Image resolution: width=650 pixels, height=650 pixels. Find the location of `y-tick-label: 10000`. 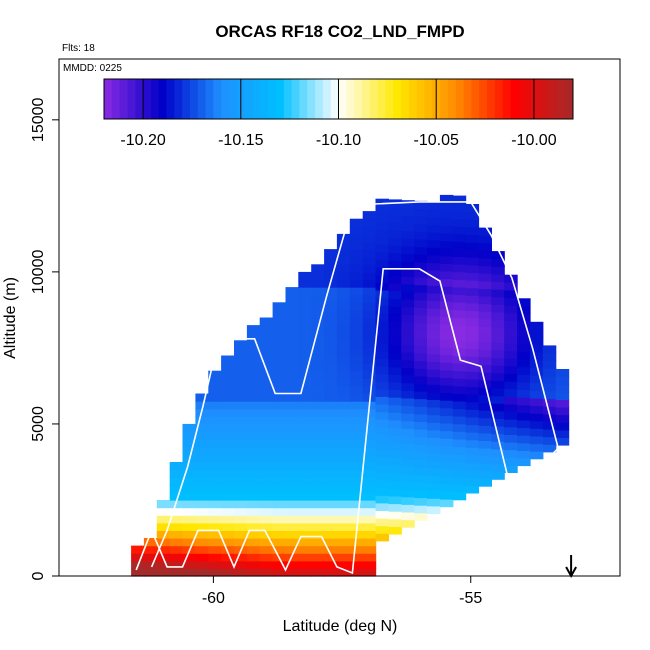

y-tick-label: 10000 is located at coordinates (38, 272).